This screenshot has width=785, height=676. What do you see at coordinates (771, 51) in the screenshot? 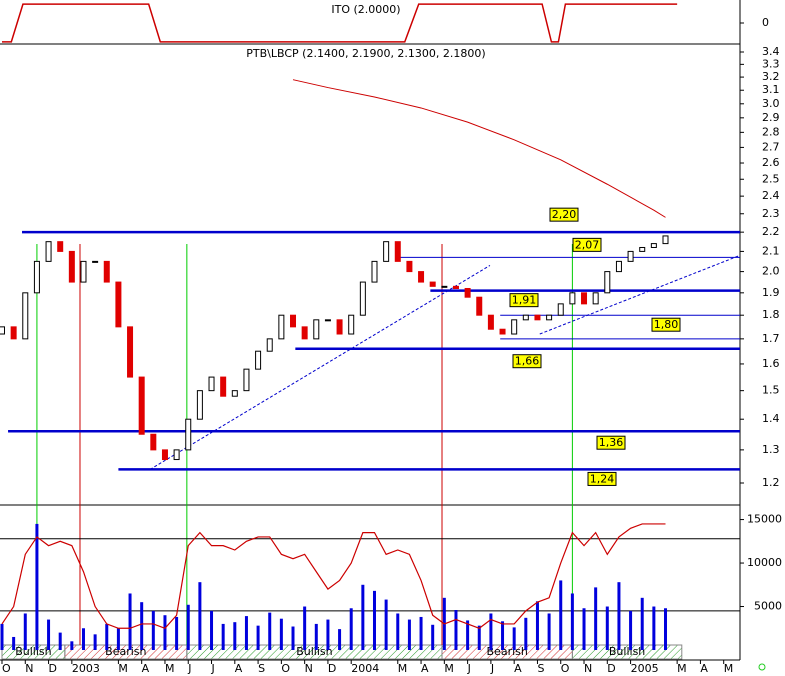
I see `y-tick-label: 3.4` at bounding box center [771, 51].